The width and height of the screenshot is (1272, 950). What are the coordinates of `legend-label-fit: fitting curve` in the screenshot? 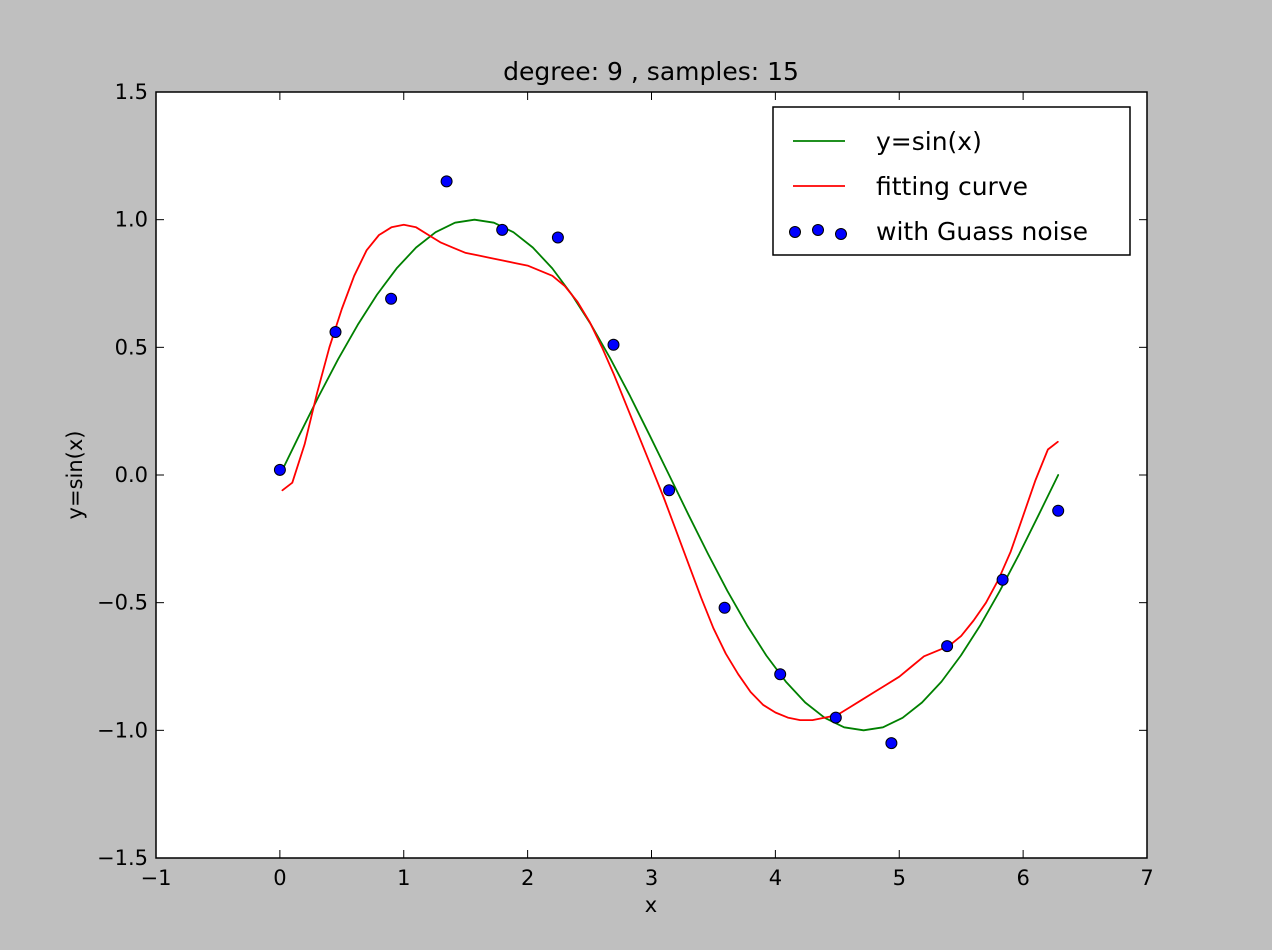 It's located at (952, 186).